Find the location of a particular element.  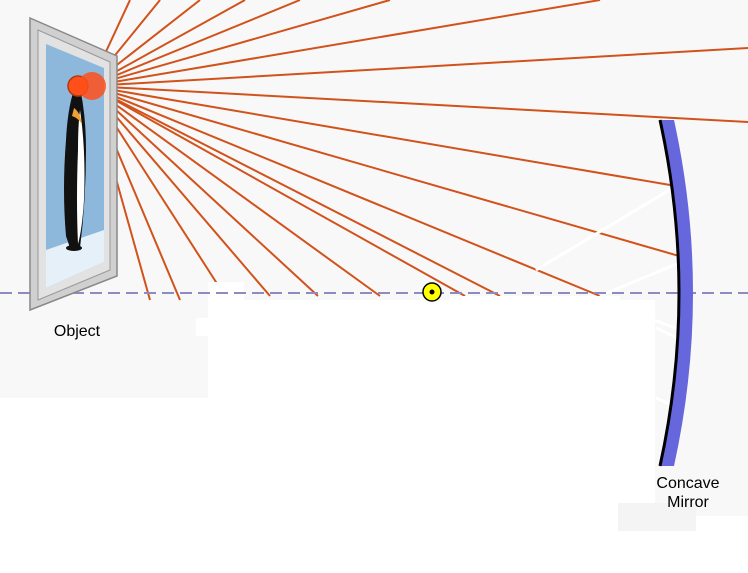

erasure-region is located at coordinates (425, 341).